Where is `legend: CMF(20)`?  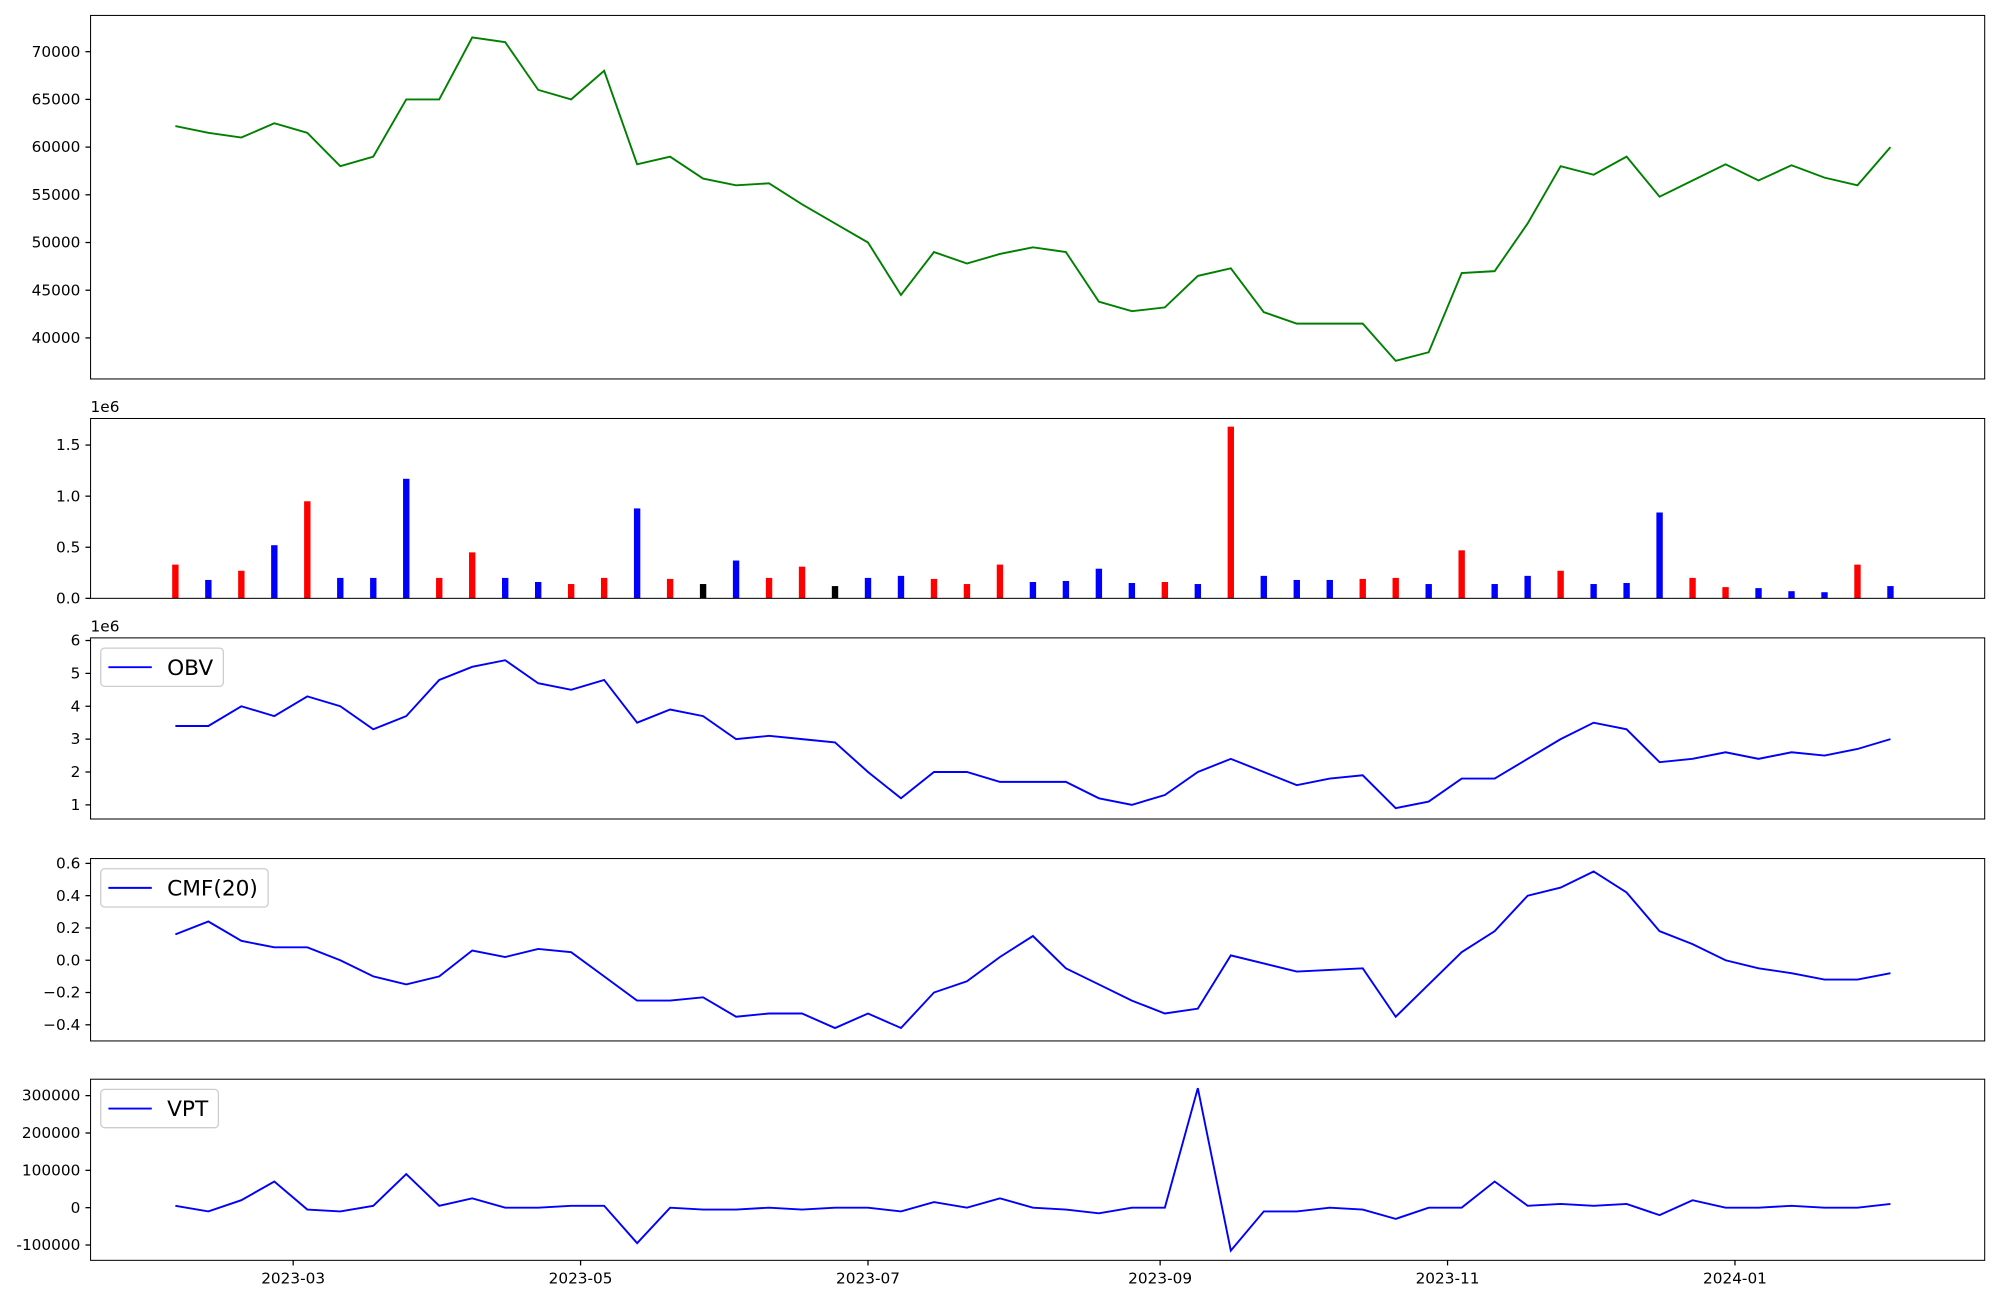
legend: CMF(20) is located at coordinates (184, 888).